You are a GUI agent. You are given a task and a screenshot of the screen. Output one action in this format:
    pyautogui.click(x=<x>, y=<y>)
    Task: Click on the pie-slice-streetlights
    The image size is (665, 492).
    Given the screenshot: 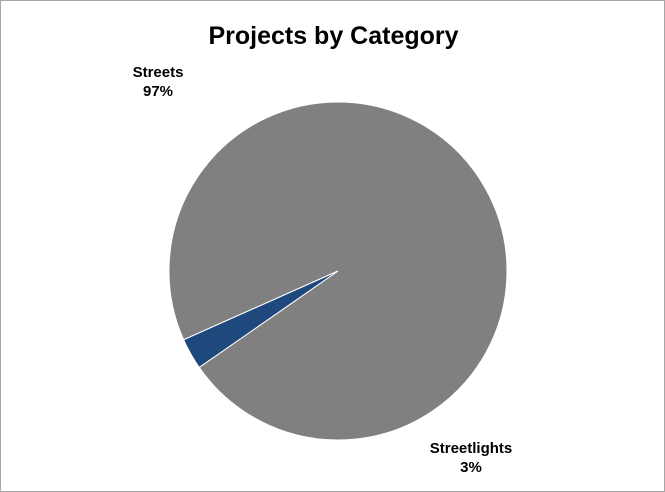 What is the action you would take?
    pyautogui.click(x=260, y=319)
    